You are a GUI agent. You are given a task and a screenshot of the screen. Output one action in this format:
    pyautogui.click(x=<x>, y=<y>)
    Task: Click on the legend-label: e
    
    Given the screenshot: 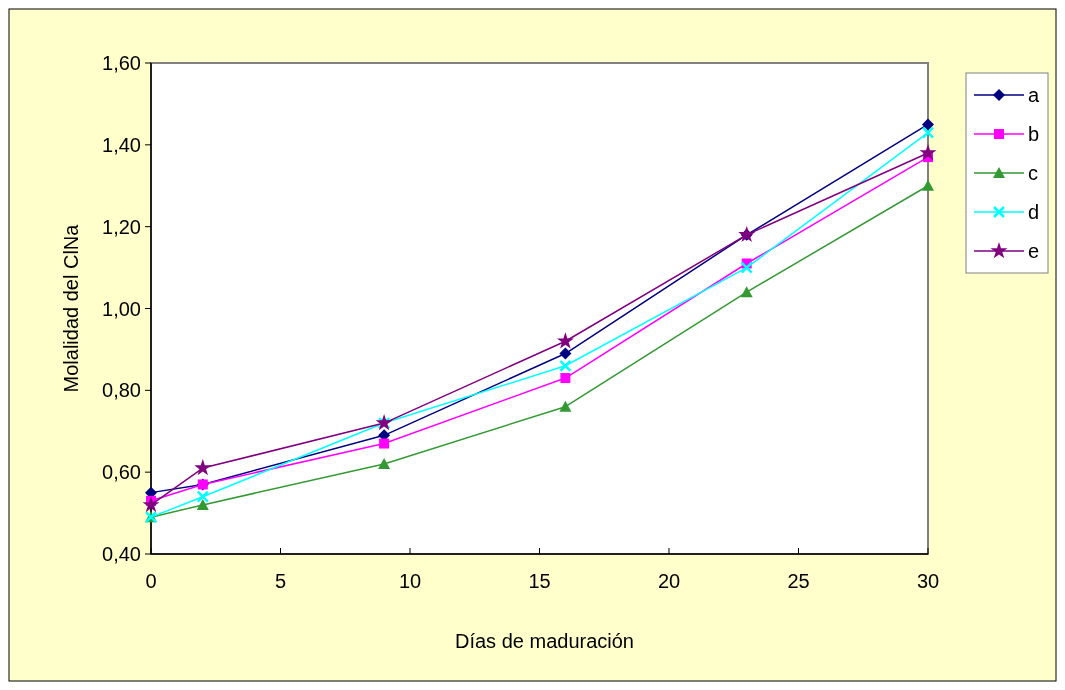 What is the action you would take?
    pyautogui.click(x=1034, y=251)
    